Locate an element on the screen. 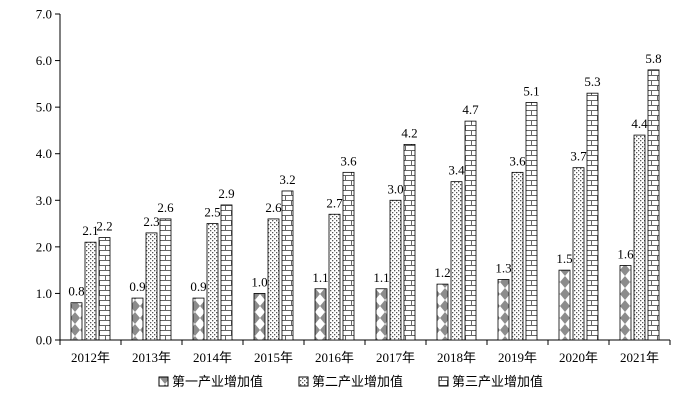 The image size is (690, 403). legend-swatch-secondary is located at coordinates (303, 381).